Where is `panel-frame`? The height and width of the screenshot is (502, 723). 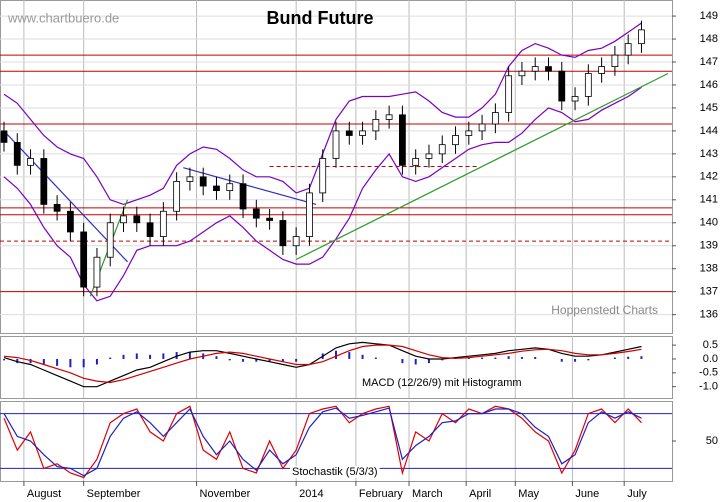
panel-frame is located at coordinates (336, 367).